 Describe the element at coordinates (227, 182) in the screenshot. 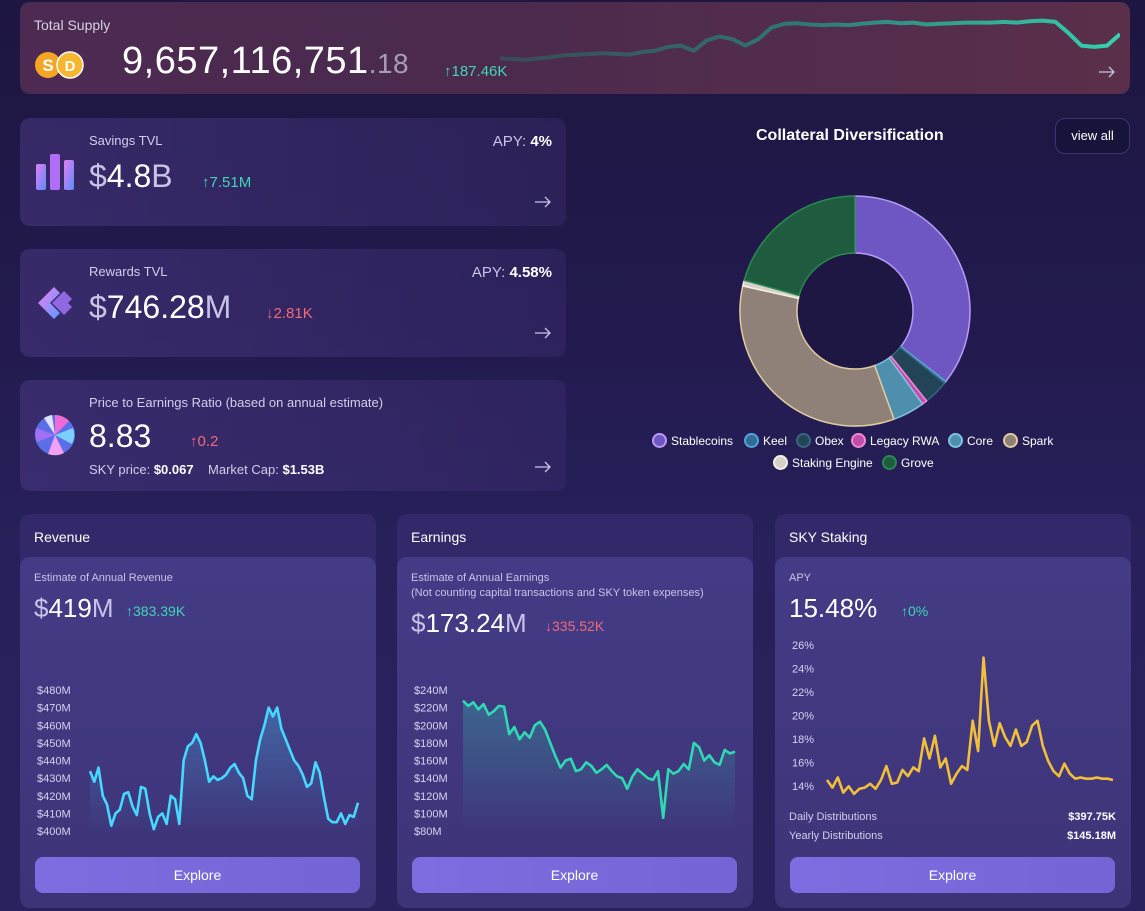

I see `savings-change: ↑7.51M` at that location.